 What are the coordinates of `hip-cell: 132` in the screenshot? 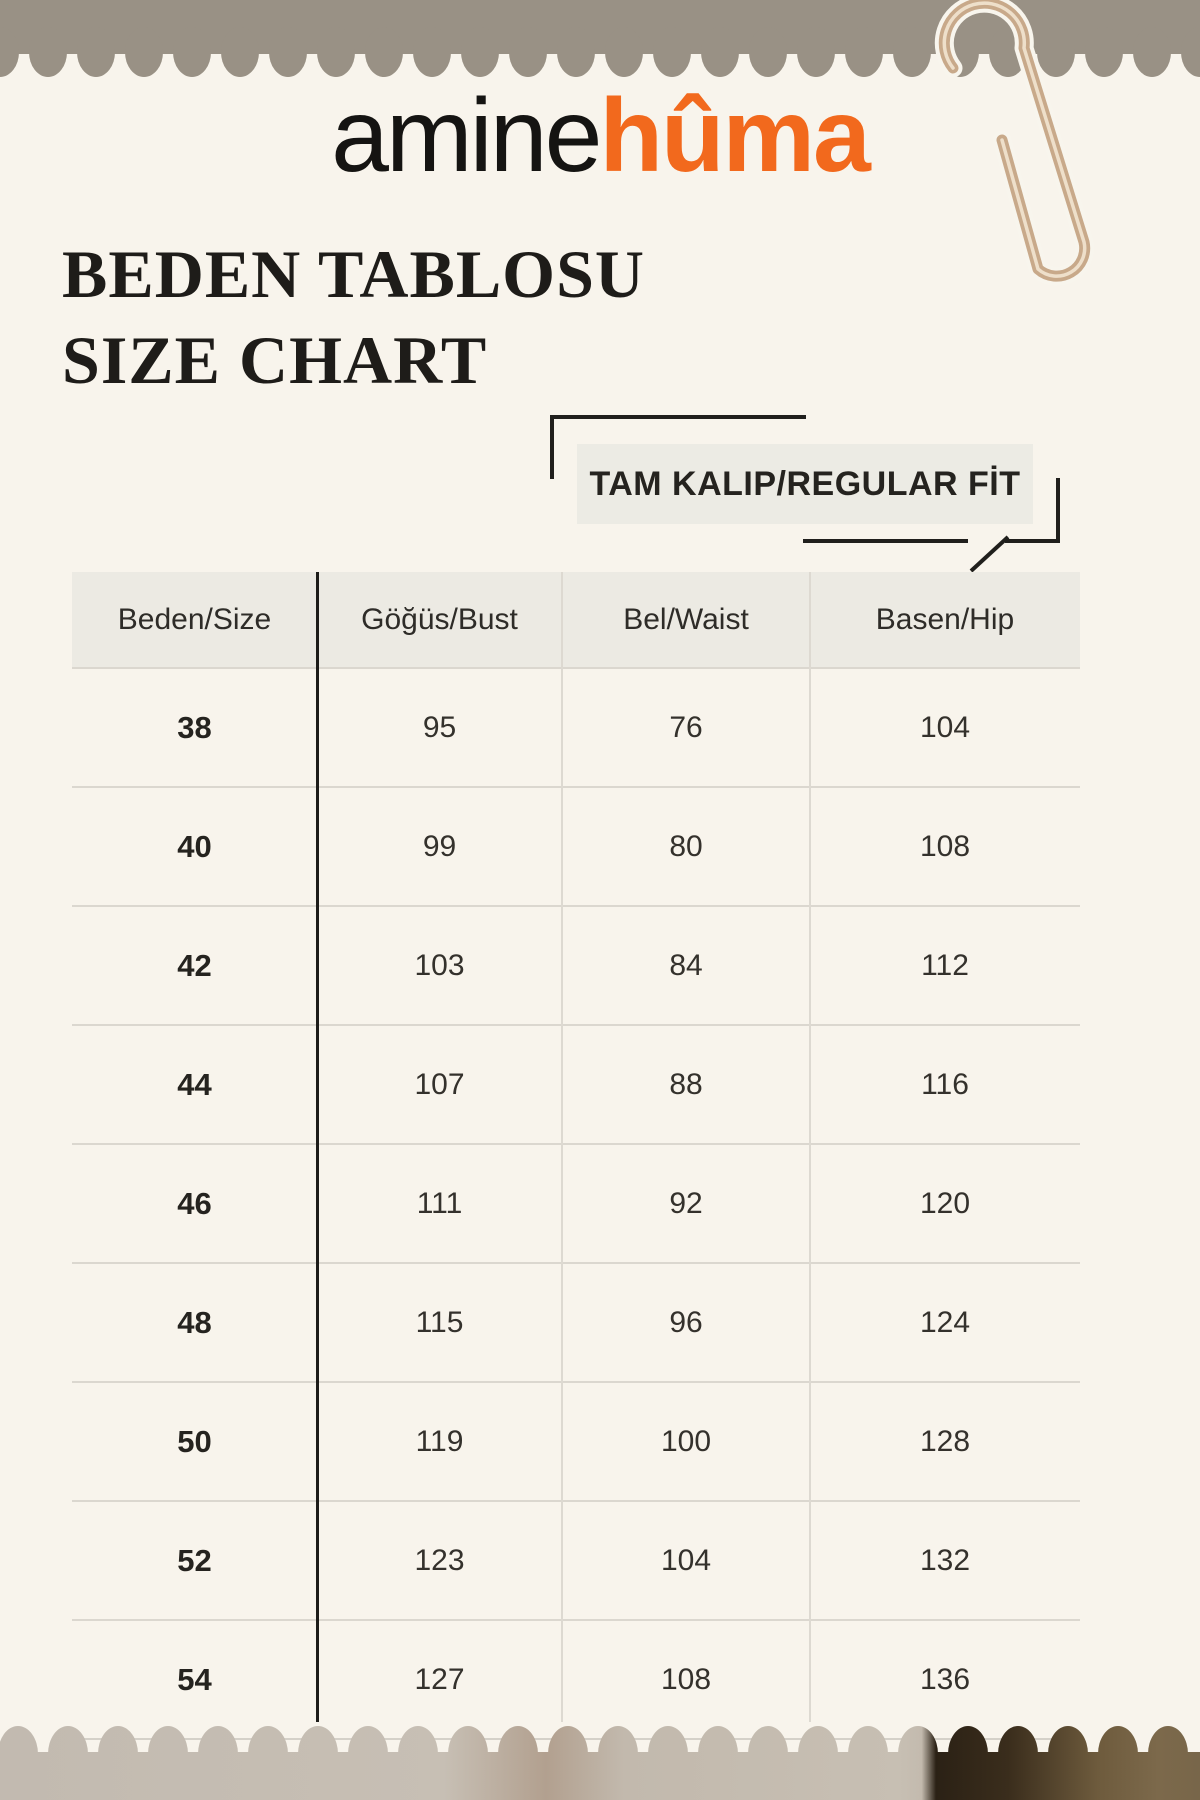 It's located at (945, 1560).